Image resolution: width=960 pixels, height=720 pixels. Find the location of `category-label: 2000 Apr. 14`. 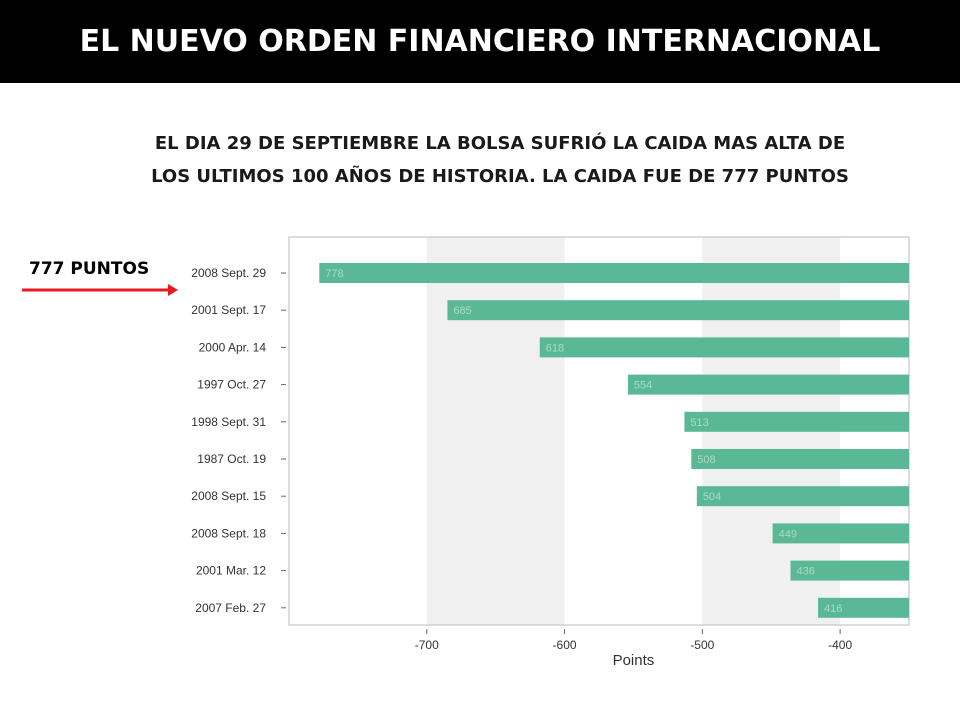

category-label: 2000 Apr. 14 is located at coordinates (233, 347).